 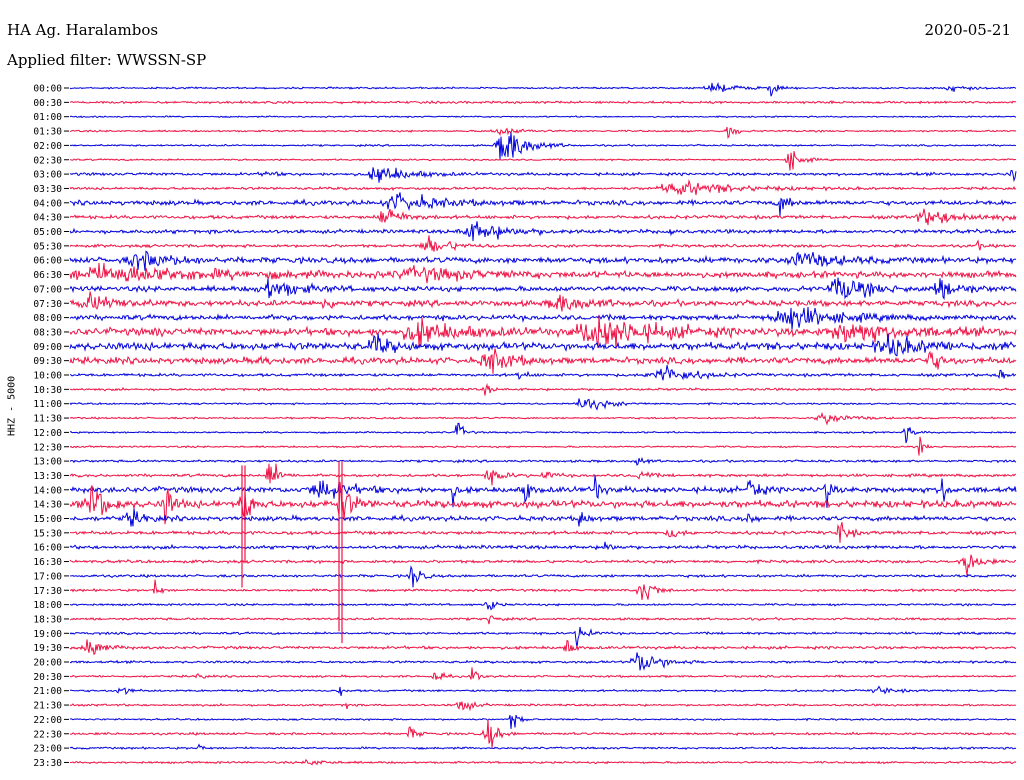 What do you see at coordinates (47, 419) in the screenshot?
I see `row-time-label: 11:30` at bounding box center [47, 419].